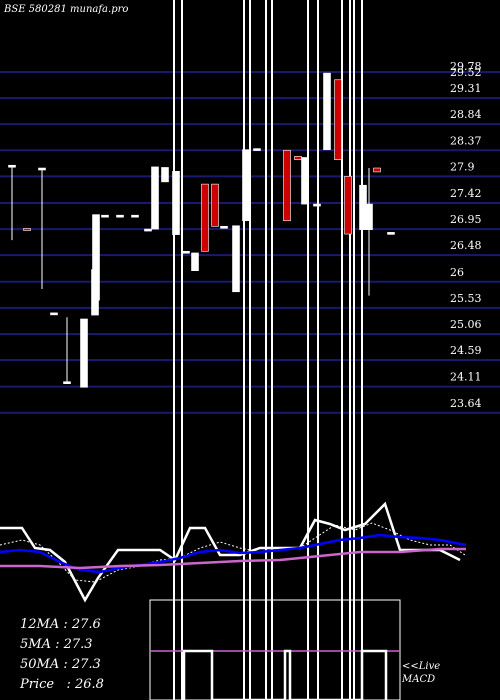 The image size is (500, 700). Describe the element at coordinates (466, 219) in the screenshot. I see `y-tick-label: 26.95` at that location.